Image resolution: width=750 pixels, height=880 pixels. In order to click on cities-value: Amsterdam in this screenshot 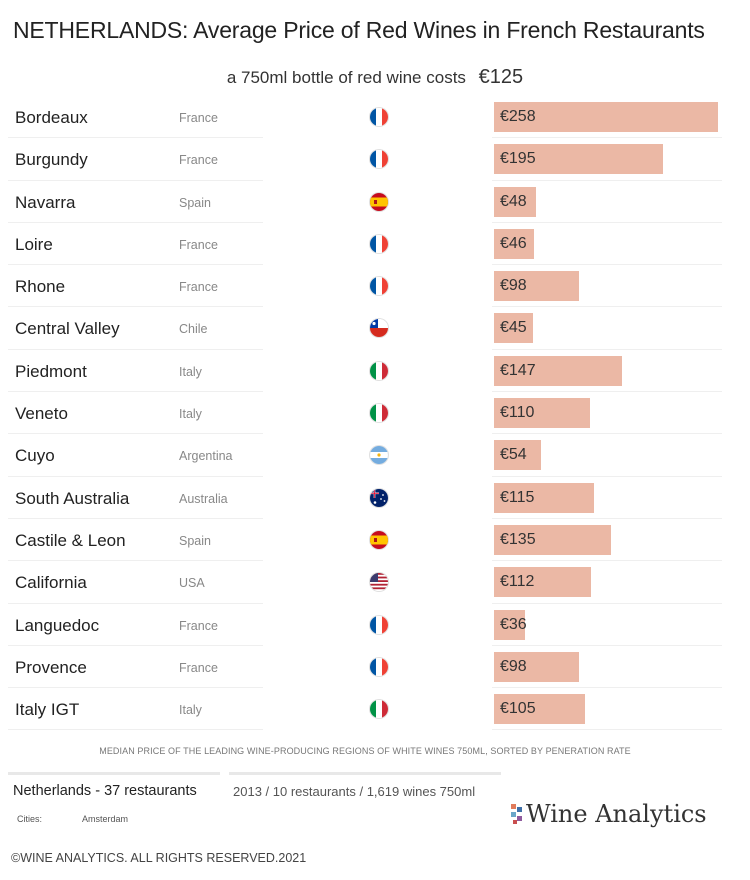, I will do `click(105, 819)`.